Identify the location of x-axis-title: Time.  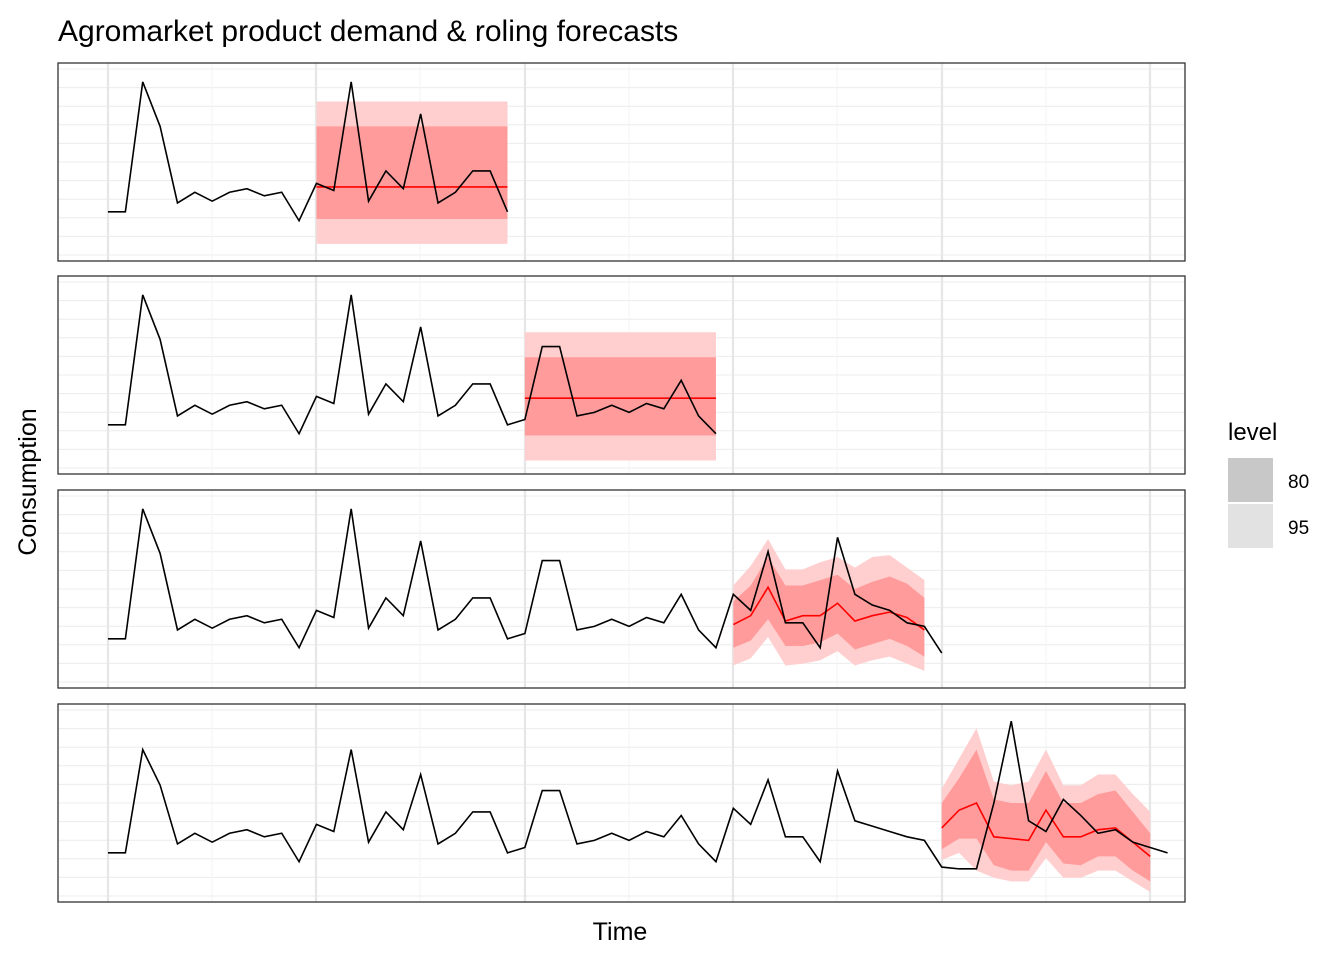
(620, 932).